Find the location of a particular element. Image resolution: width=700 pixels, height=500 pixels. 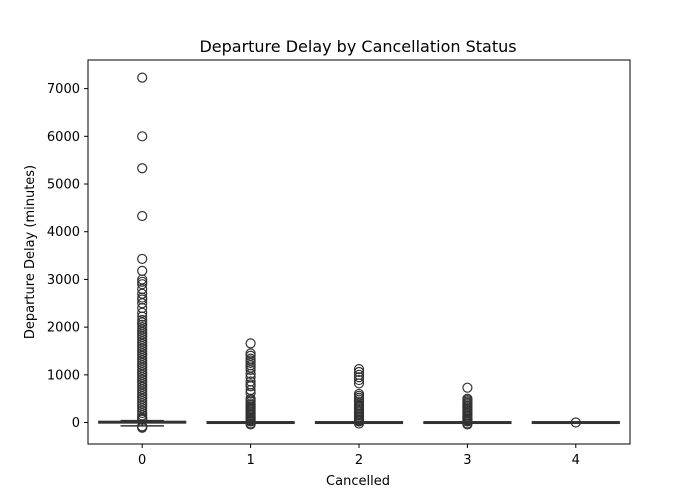

x-axis: 0 1 2 3 4 is located at coordinates (359, 456).